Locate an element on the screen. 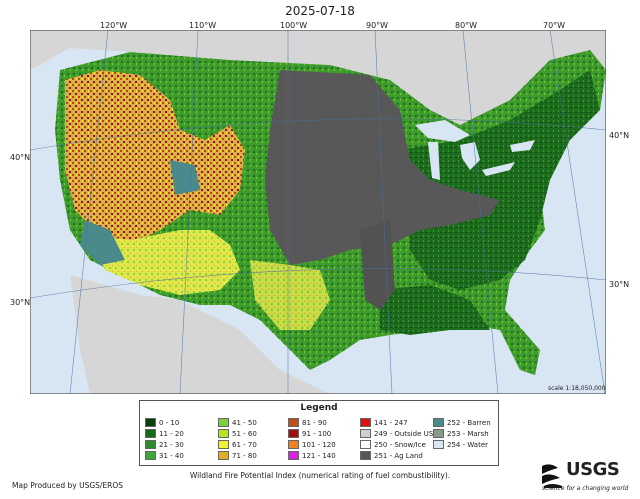 The image size is (640, 499). lat-label-30n-left: 30°N is located at coordinates (20, 302).